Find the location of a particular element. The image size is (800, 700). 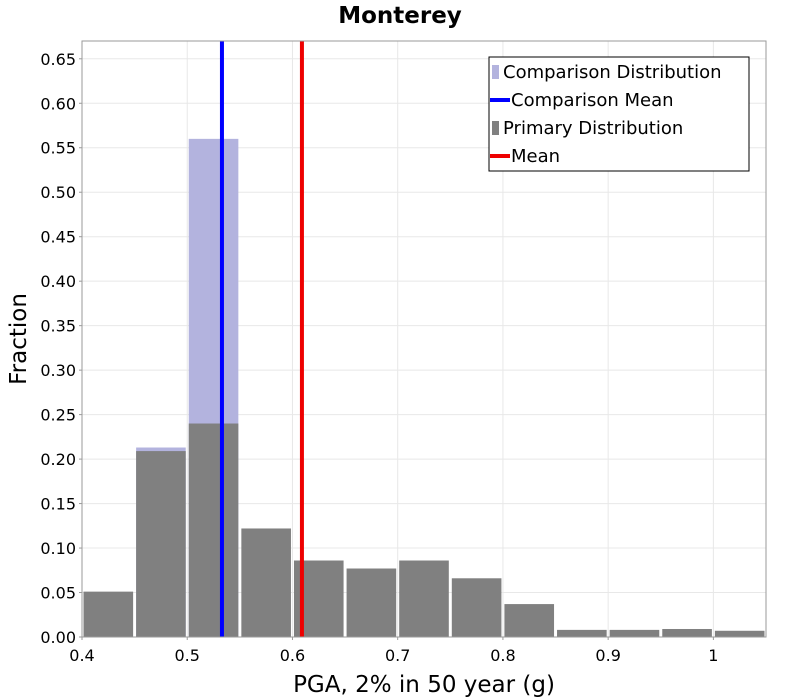

chart-title: Monterey is located at coordinates (400, 16).